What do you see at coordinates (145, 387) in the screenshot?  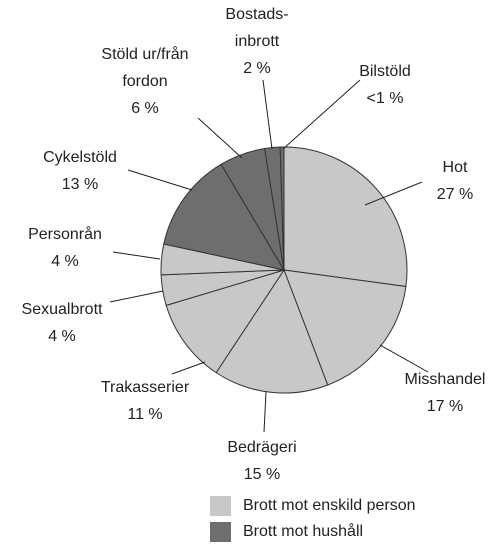 I see `slice-label: Trakasserier` at bounding box center [145, 387].